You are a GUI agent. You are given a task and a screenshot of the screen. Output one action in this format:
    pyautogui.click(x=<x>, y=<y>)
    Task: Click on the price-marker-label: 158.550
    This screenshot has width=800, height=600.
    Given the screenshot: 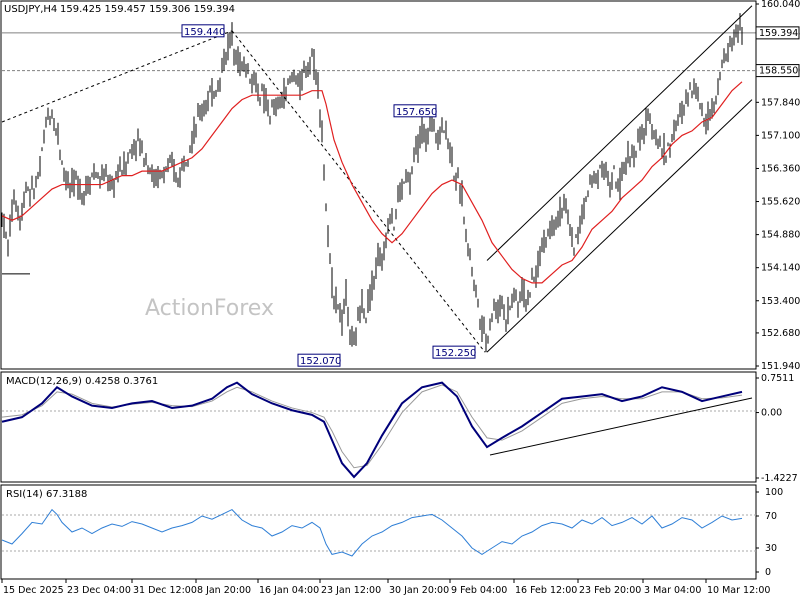 What is the action you would take?
    pyautogui.click(x=778, y=71)
    